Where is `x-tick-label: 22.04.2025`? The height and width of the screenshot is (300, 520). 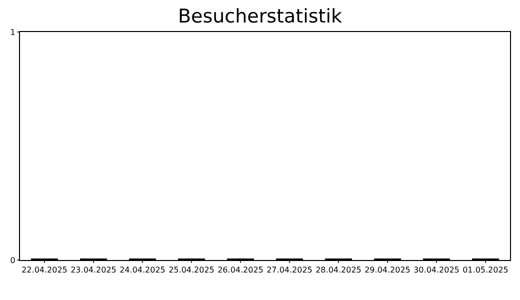 x-tick-label: 22.04.2025 is located at coordinates (45, 270).